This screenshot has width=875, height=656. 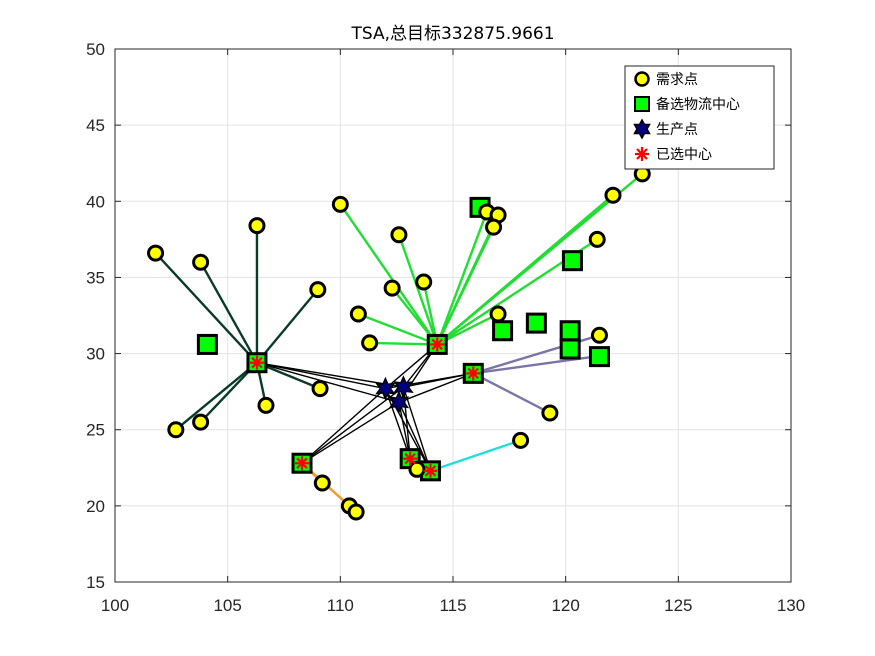 What do you see at coordinates (95, 430) in the screenshot?
I see `y-tick-label: 25` at bounding box center [95, 430].